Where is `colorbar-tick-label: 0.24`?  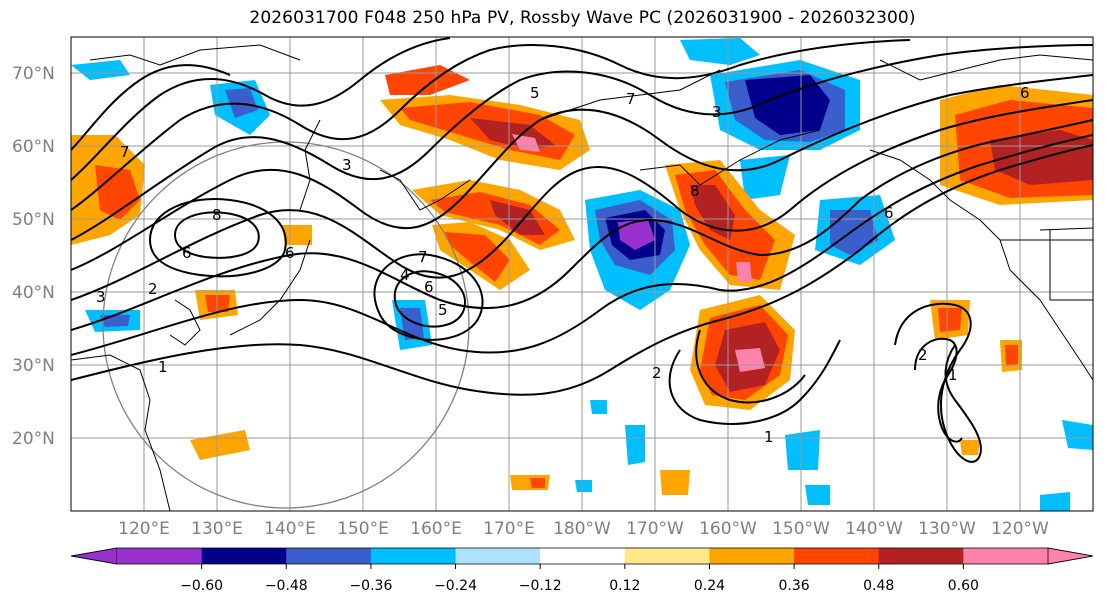
colorbar-tick-label: 0.24 is located at coordinates (709, 586).